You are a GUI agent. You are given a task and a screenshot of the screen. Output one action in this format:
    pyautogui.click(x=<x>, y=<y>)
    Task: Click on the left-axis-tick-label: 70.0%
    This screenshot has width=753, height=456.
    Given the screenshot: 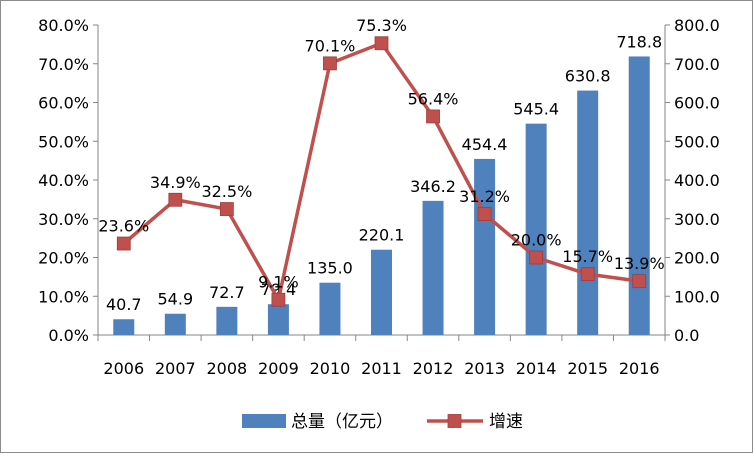 What is the action you would take?
    pyautogui.click(x=63, y=64)
    